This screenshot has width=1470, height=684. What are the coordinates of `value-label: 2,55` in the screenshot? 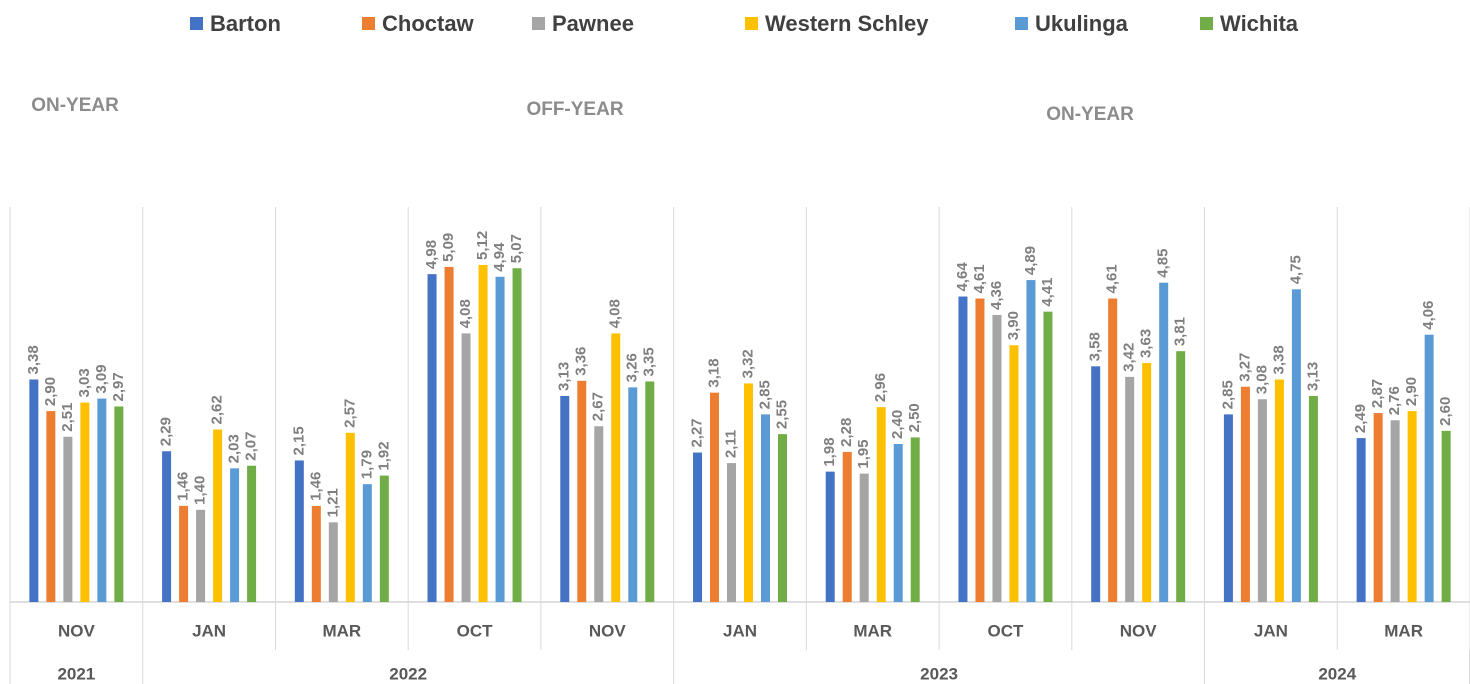 It's located at (781, 414).